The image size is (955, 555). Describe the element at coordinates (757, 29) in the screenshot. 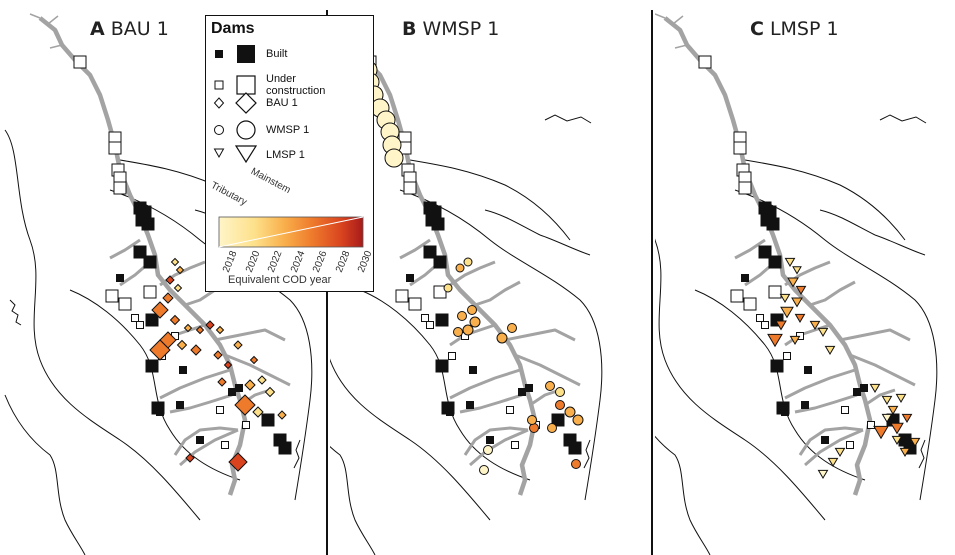

I see `panel-letter: C` at that location.